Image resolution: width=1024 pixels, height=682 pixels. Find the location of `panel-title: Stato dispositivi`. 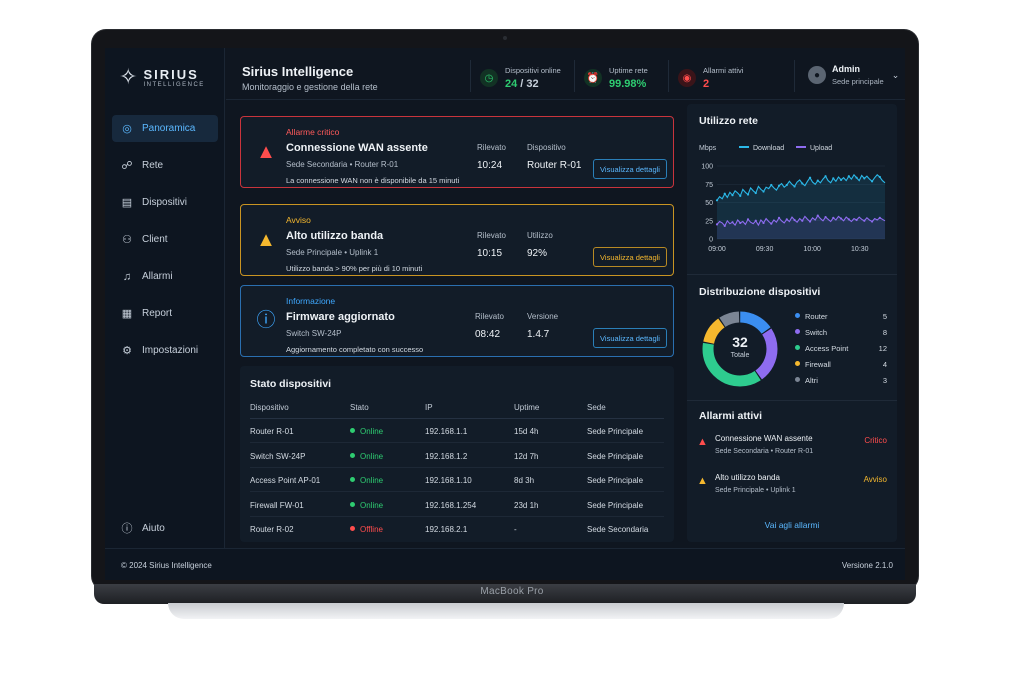

panel-title: Stato dispositivi is located at coordinates (291, 384).